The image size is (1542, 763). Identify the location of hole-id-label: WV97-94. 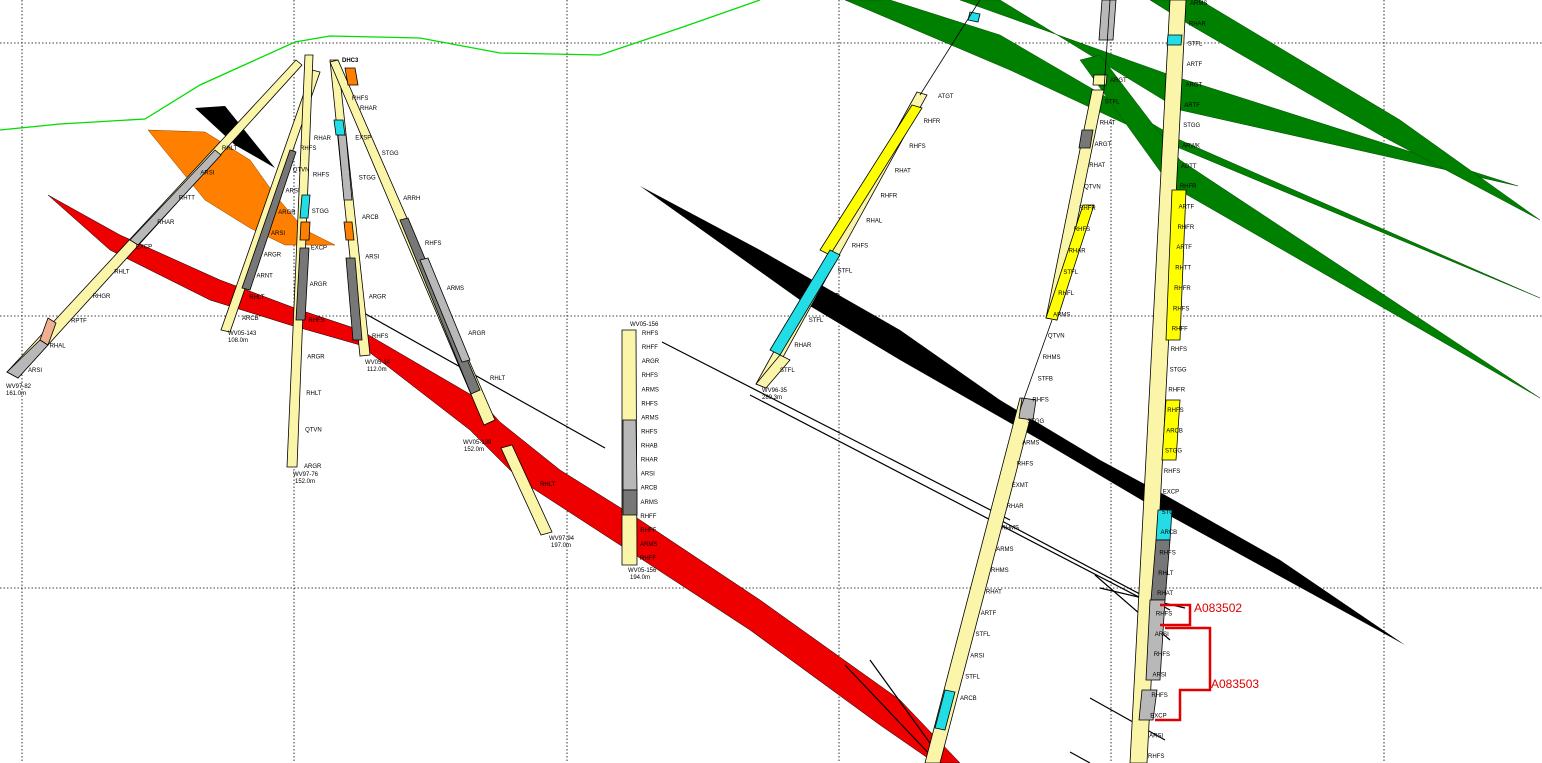
(562, 539).